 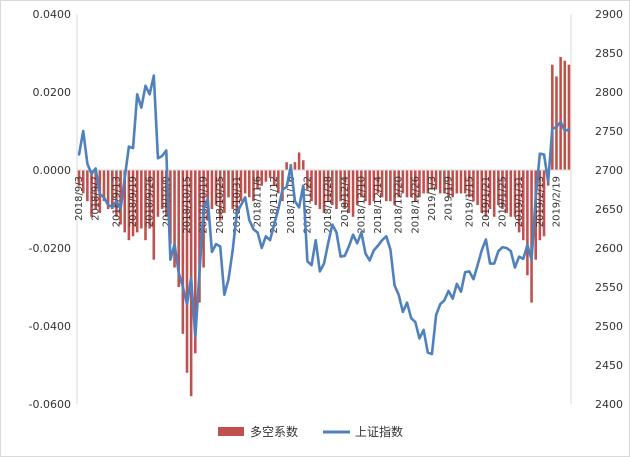 I want to click on right-tick-label: 2750, so click(x=609, y=131).